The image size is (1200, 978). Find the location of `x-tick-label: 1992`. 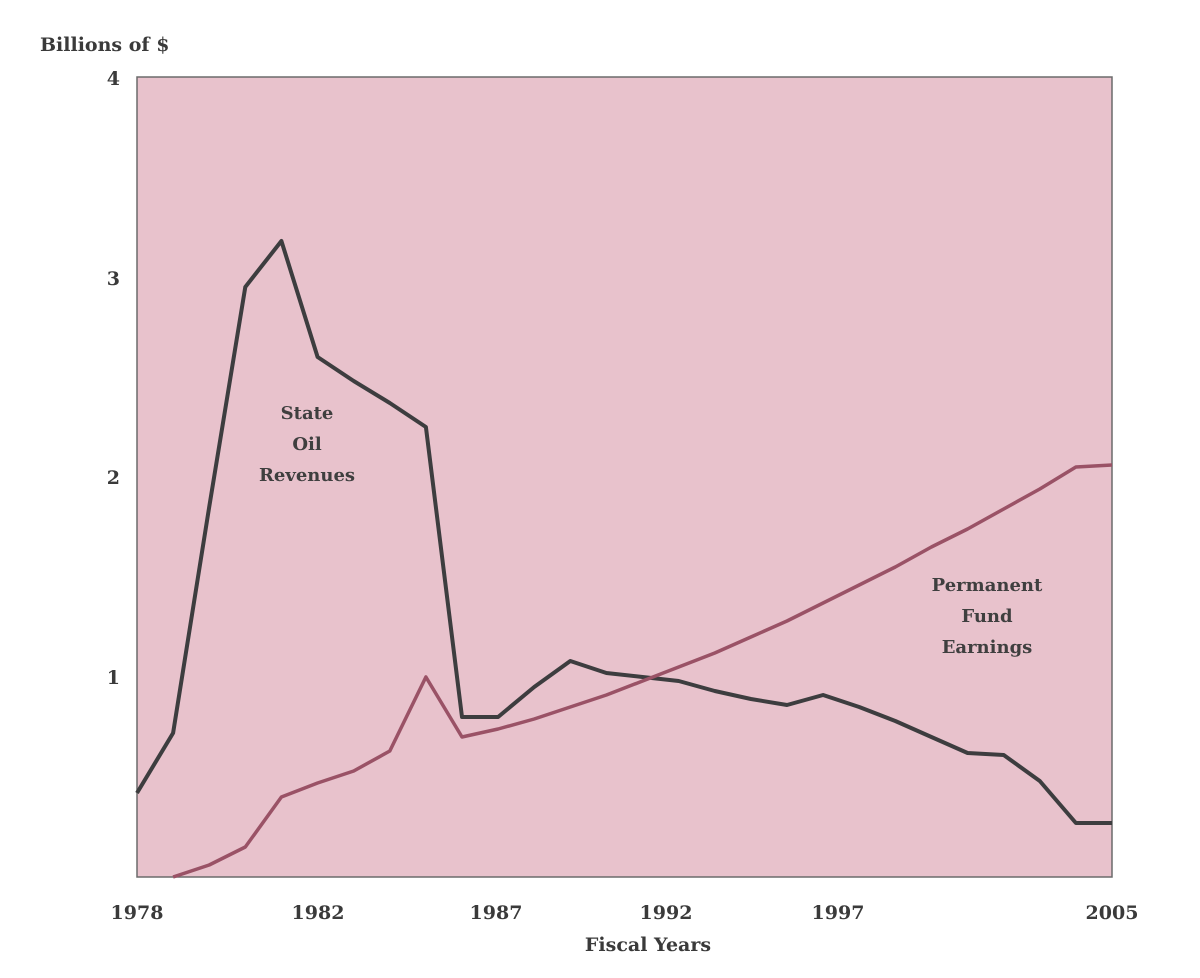

x-tick-label: 1992 is located at coordinates (666, 913).